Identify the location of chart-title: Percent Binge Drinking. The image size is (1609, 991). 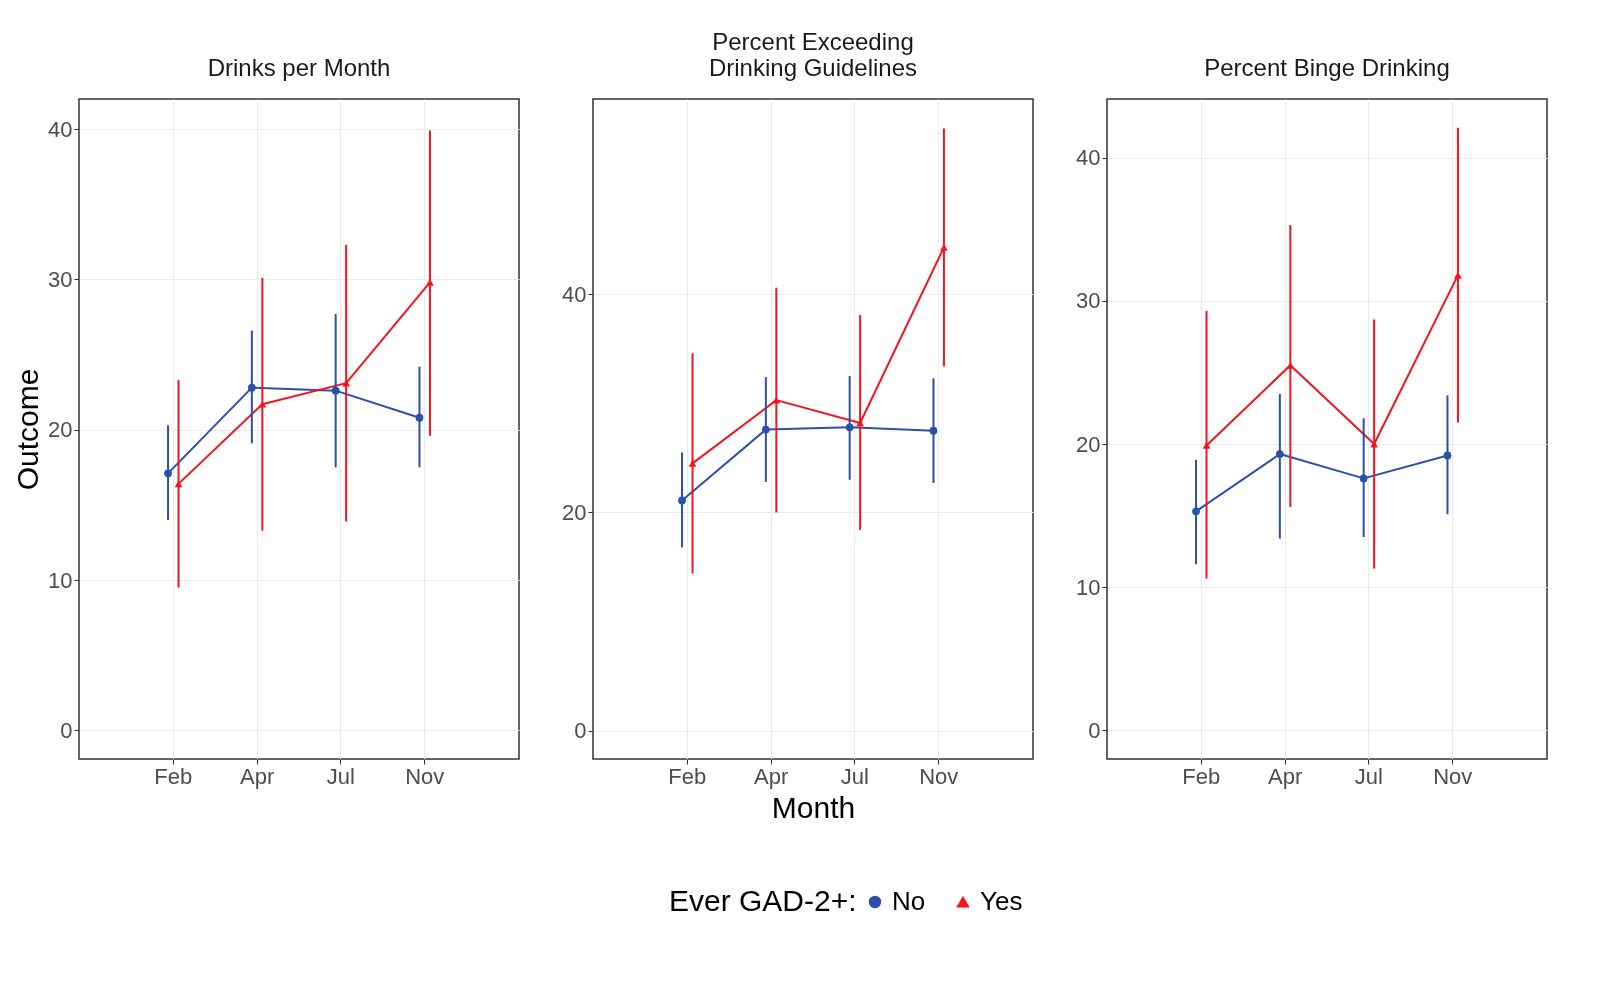
(1327, 67).